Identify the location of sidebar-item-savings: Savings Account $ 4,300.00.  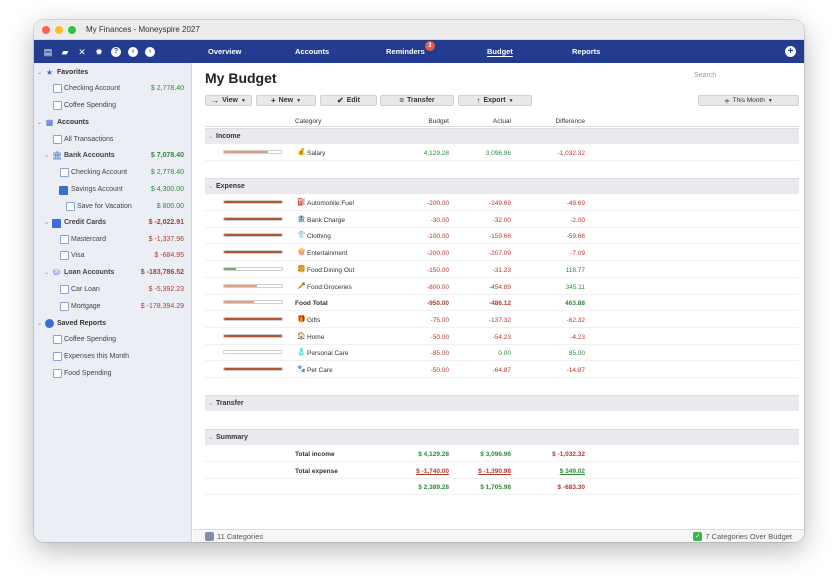
(112, 189).